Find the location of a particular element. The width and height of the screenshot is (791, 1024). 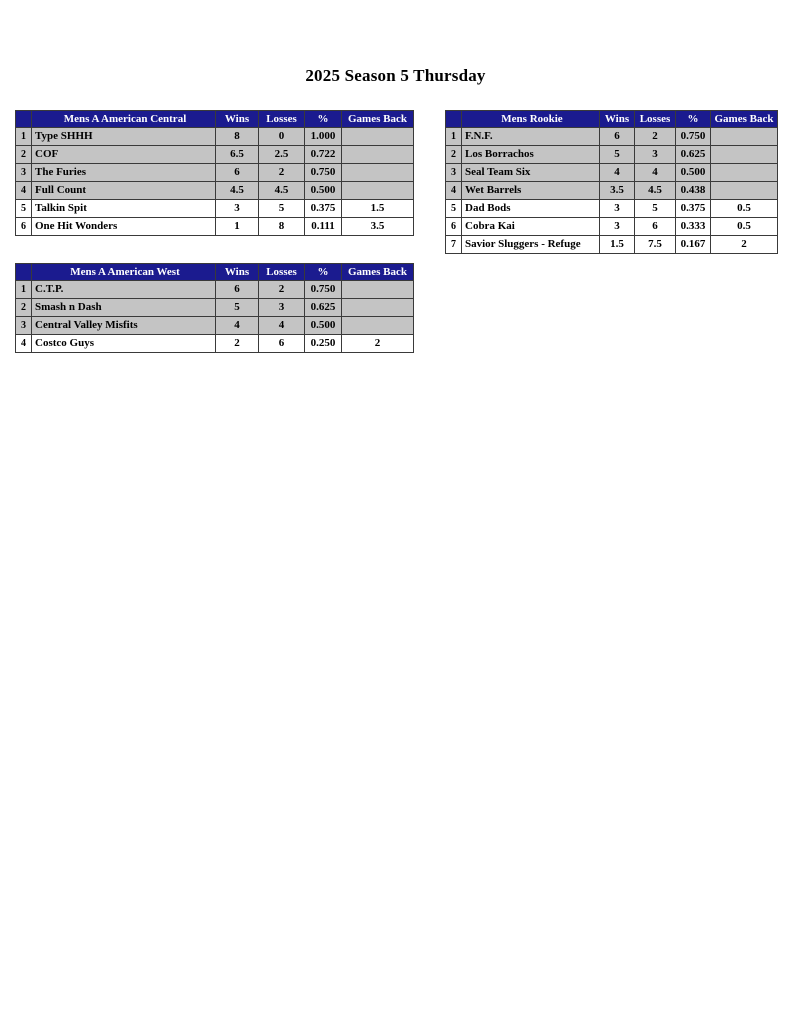

table-row: 6 Cobra Kai 3 6 0.333 0.5 is located at coordinates (611, 226).